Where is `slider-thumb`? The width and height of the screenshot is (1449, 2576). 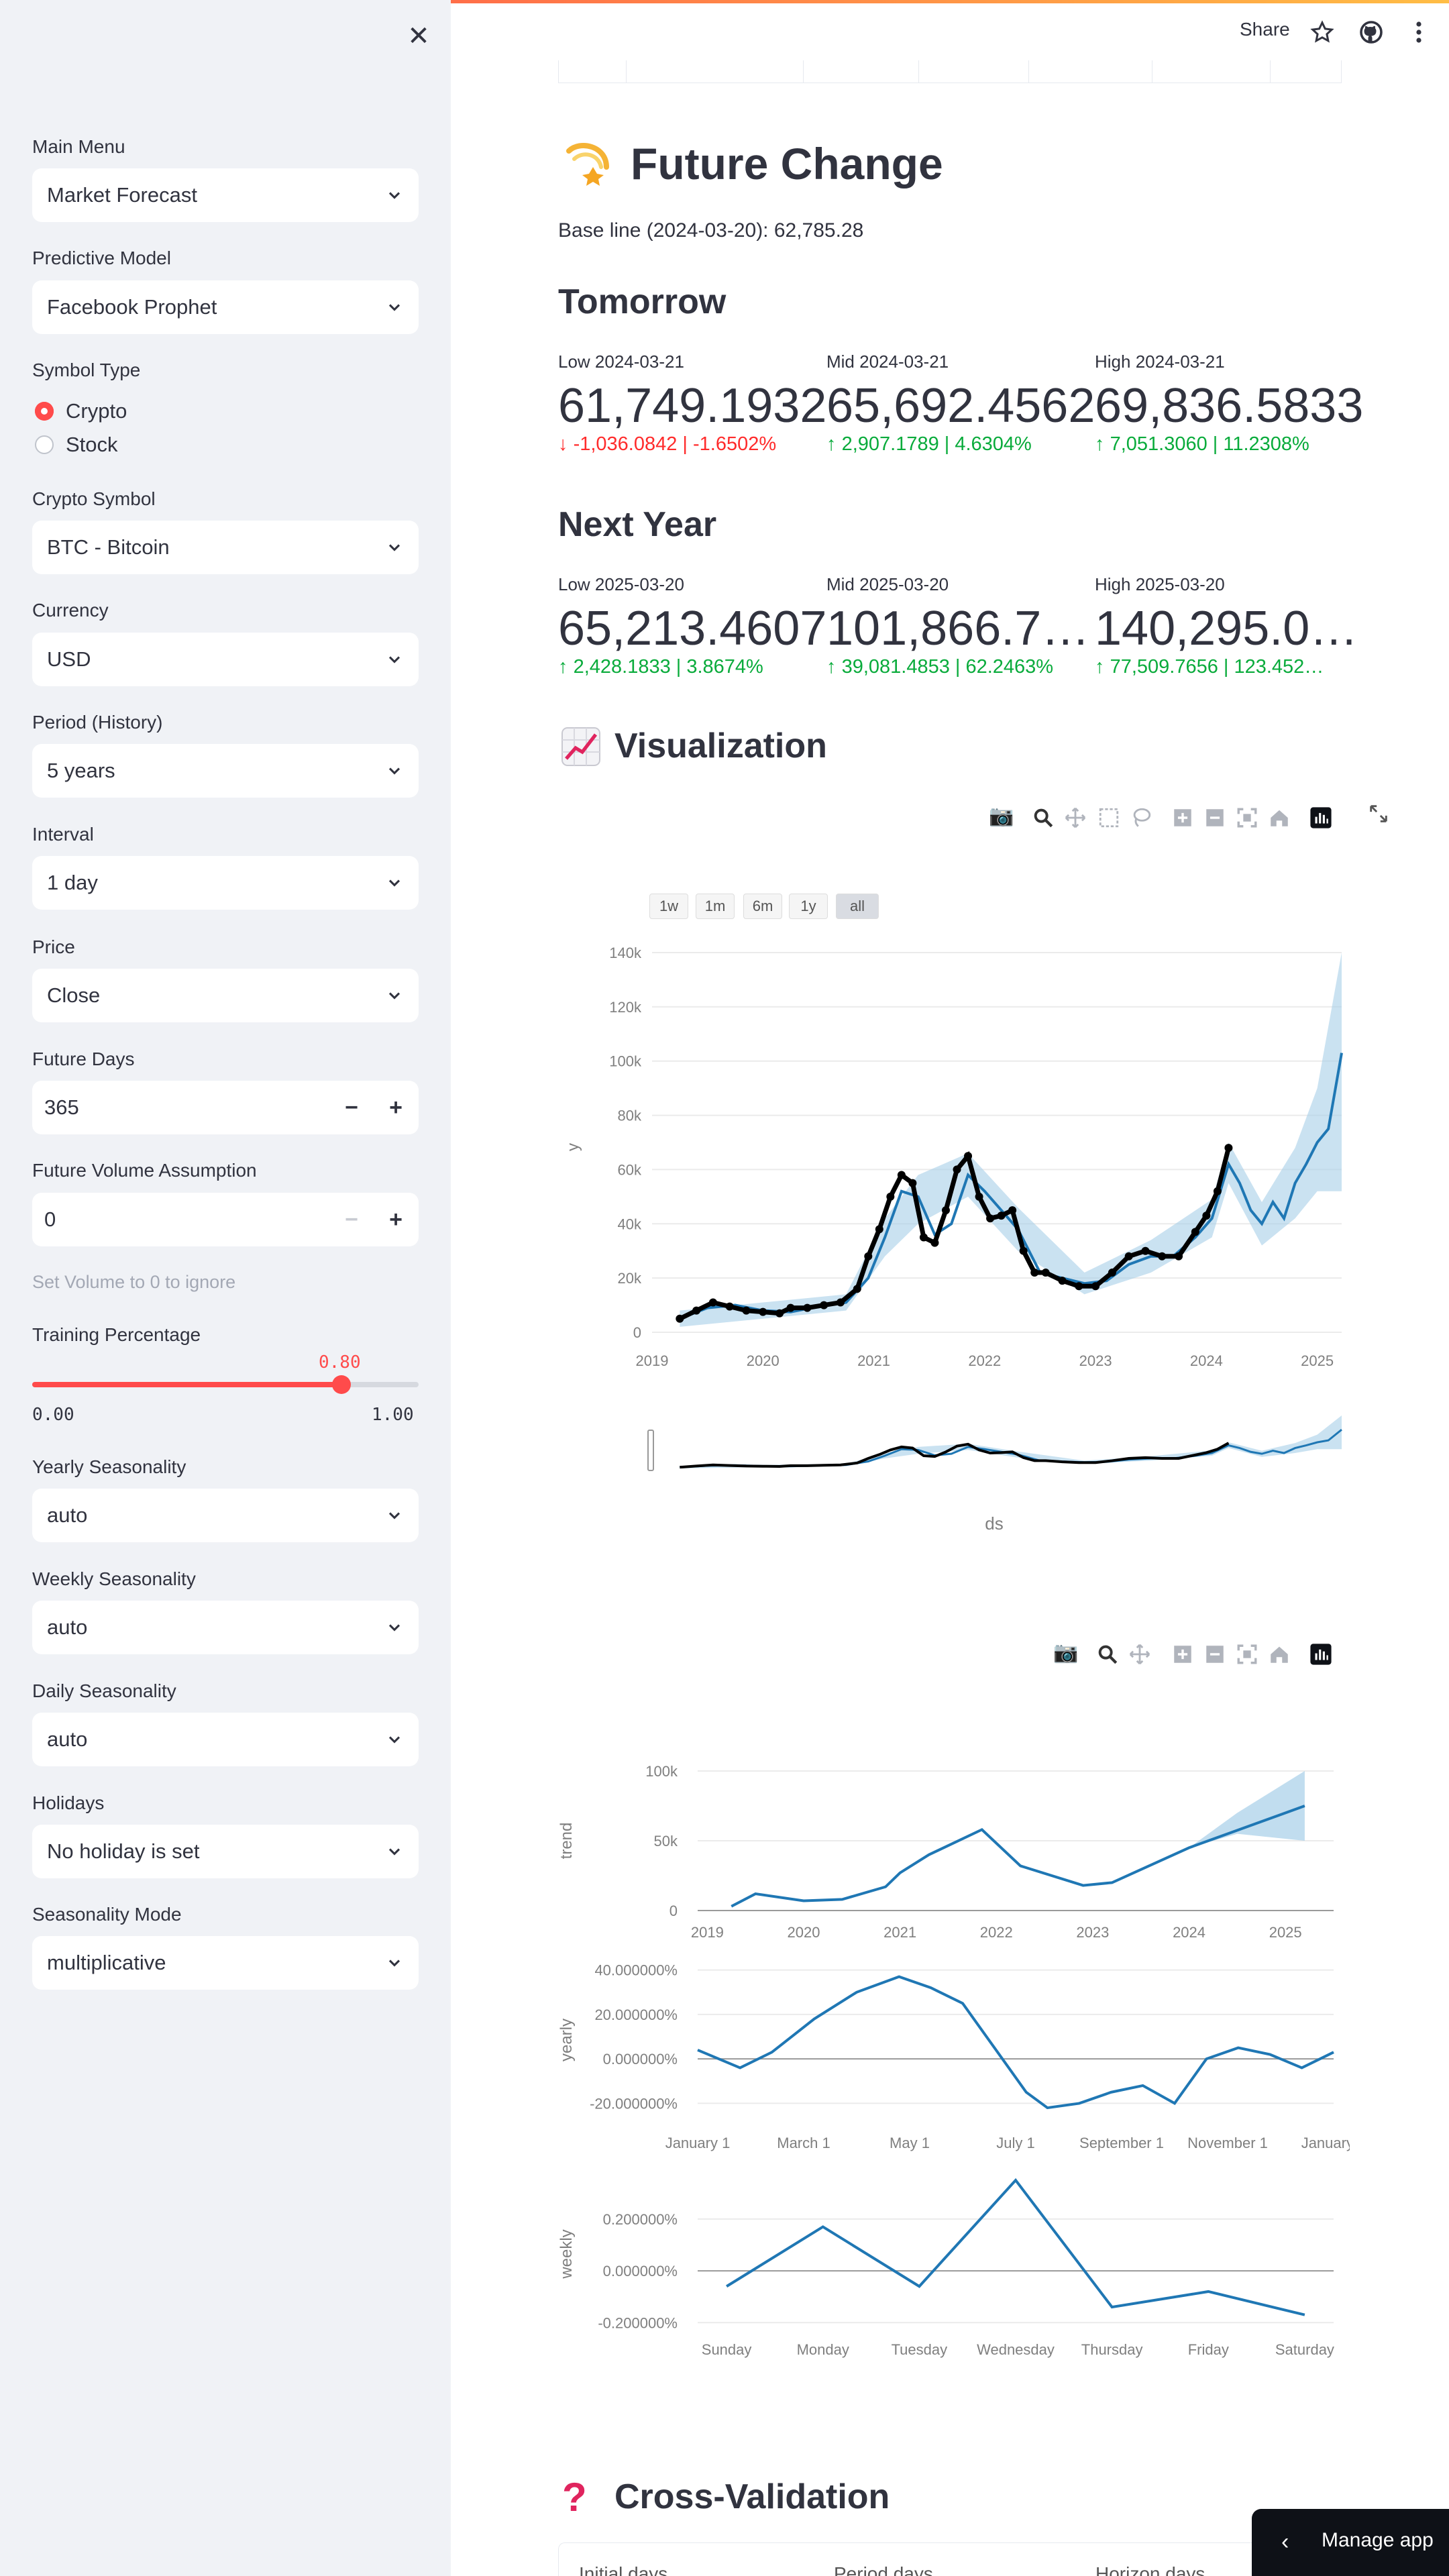
slider-thumb is located at coordinates (341, 1384).